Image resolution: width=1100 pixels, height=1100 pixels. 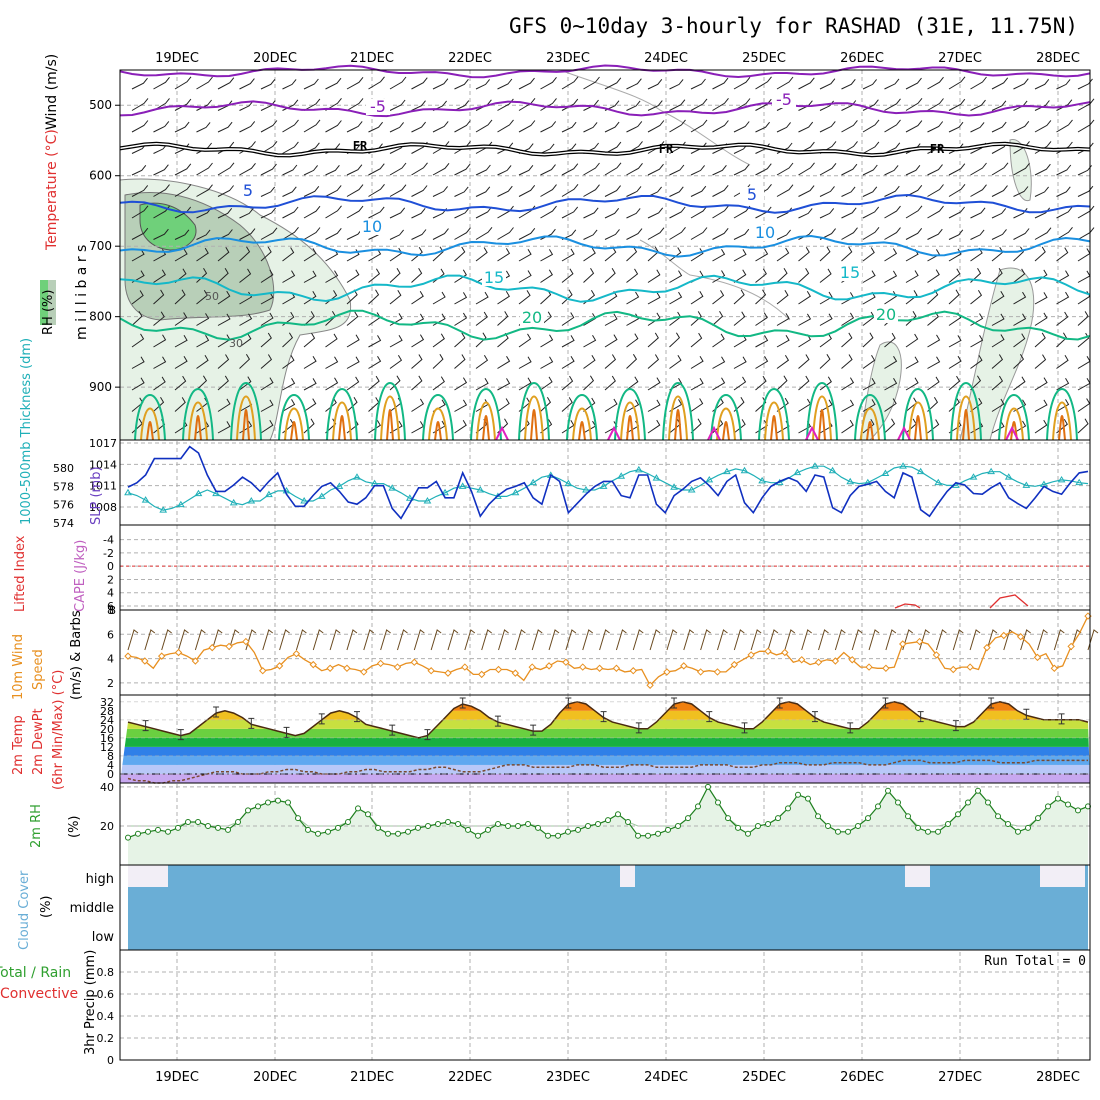 I want to click on isotherm--5, so click(x=605, y=109).